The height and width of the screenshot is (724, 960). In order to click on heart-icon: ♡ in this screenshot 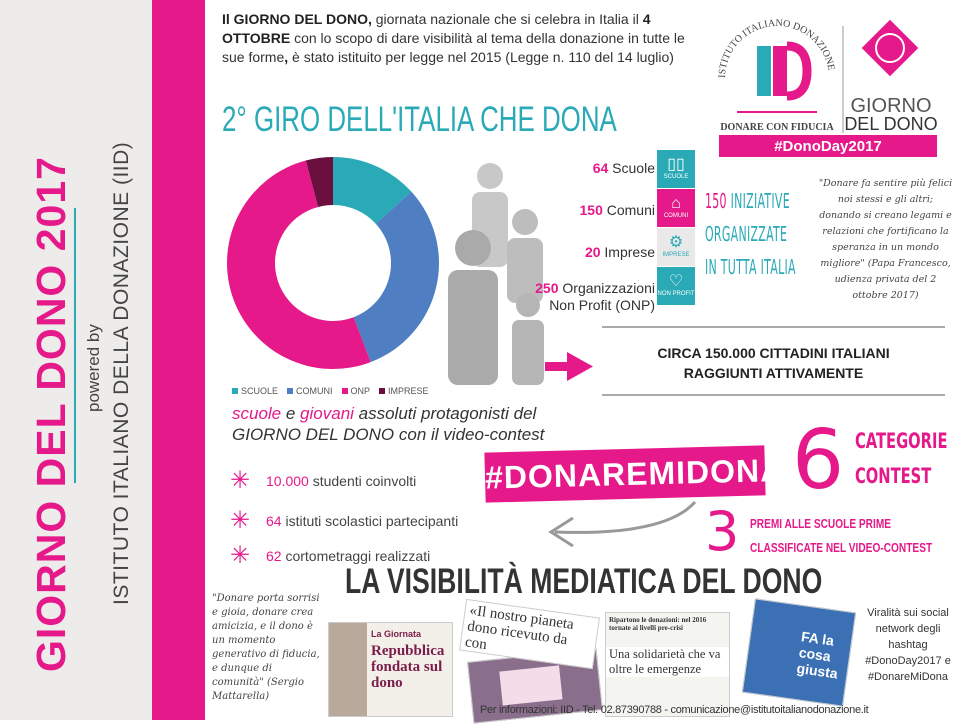, I will do `click(676, 281)`.